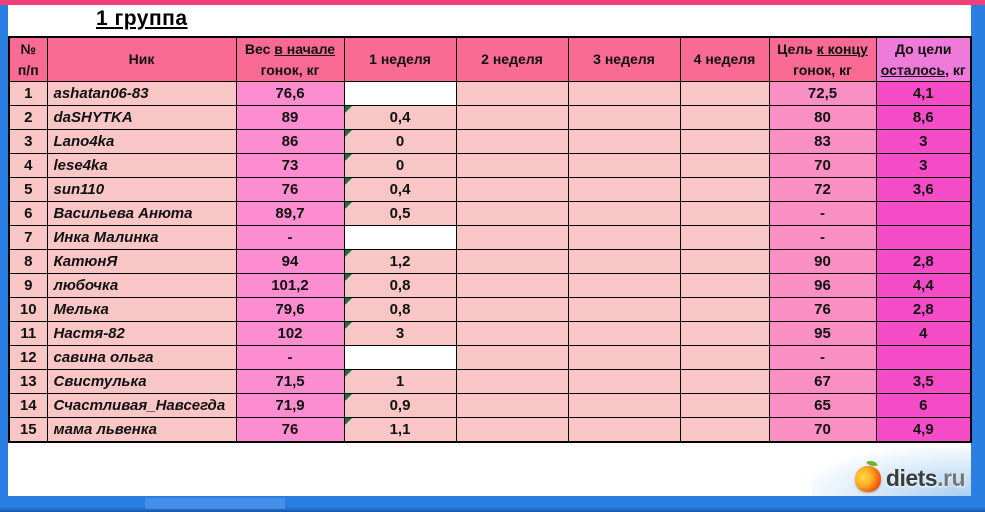  What do you see at coordinates (290, 405) in the screenshot?
I see `cell-start: 71,9` at bounding box center [290, 405].